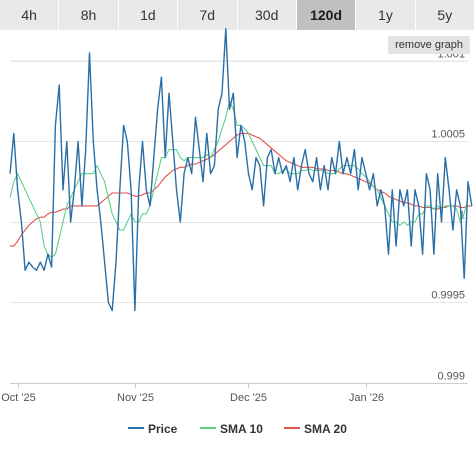  What do you see at coordinates (241, 429) in the screenshot?
I see `legend-label-sma-10: SMA 10` at bounding box center [241, 429].